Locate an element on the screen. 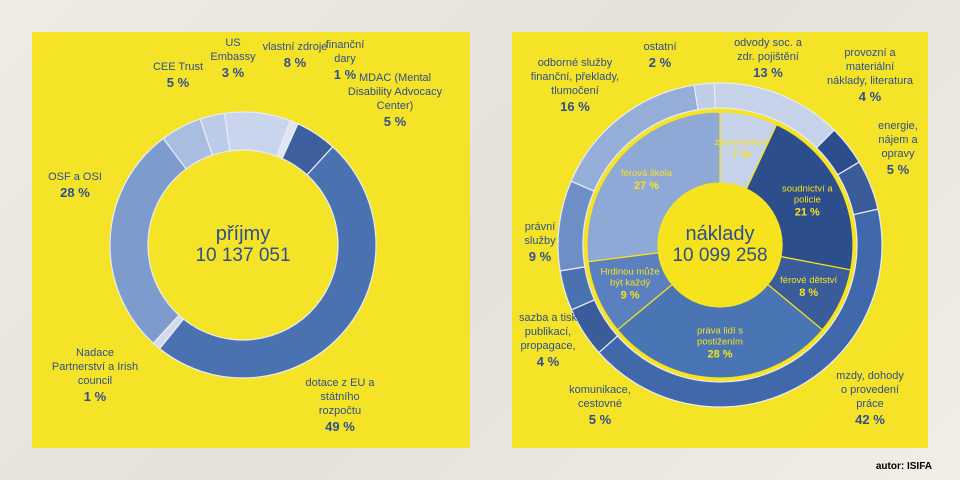 Image resolution: width=960 pixels, height=480 pixels. category-label: OSF a OSI is located at coordinates (75, 177).